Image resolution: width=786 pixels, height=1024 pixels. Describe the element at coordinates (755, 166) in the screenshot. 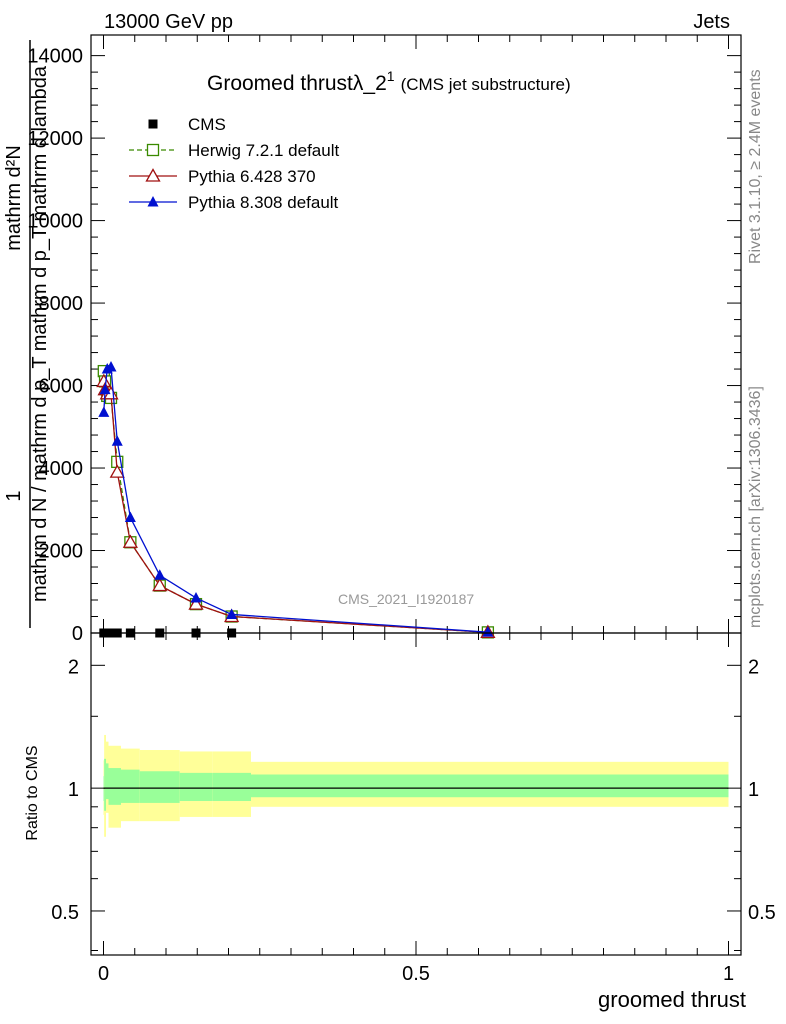

I see `rivet-label: Rivet 3.1.10, ≥ 2.4M events` at that location.